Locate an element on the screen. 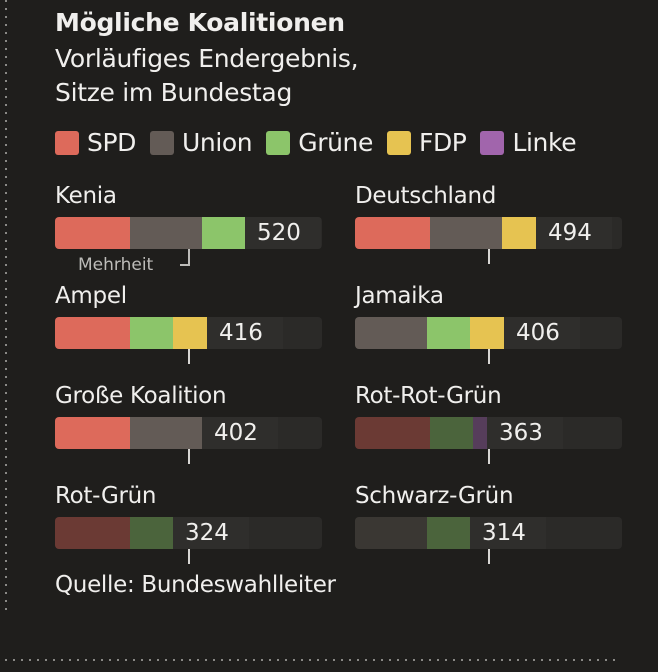 The width and height of the screenshot is (658, 672). coalition-label: Schwarz-Grün is located at coordinates (434, 496).